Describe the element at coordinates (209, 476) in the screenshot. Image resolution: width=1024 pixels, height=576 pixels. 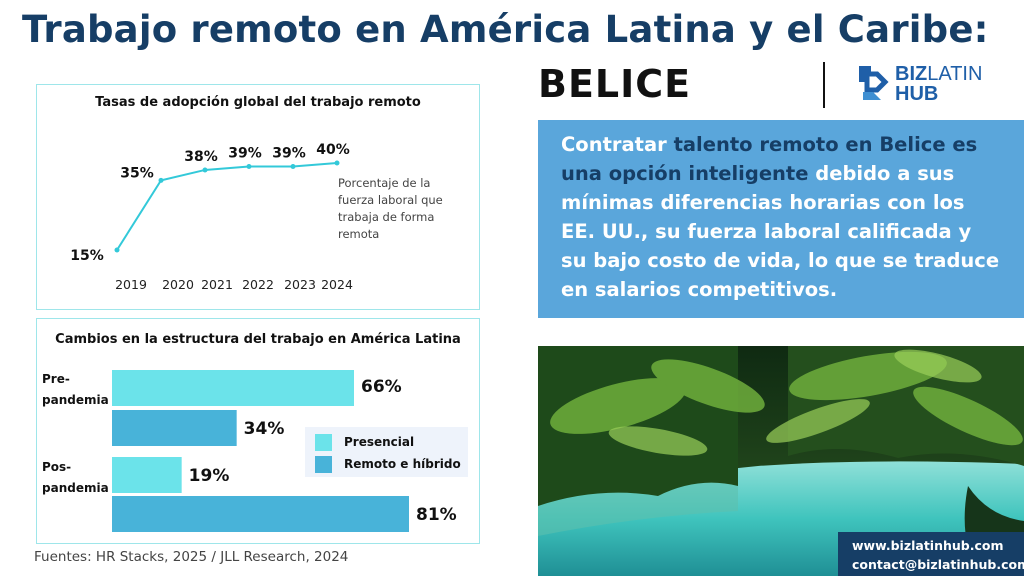
I see `bar-value-label: 19%` at that location.